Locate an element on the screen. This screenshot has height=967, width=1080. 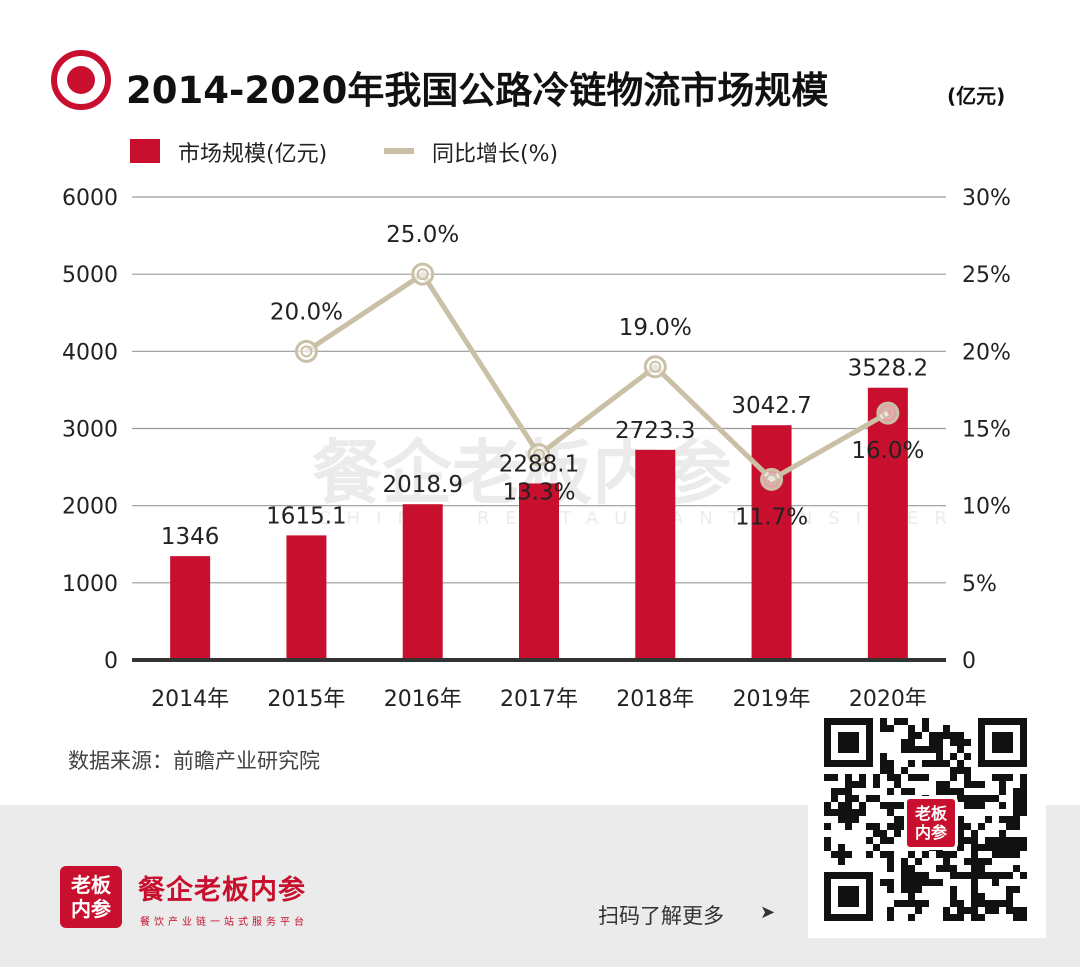
y-right-tick-label: 30% is located at coordinates (986, 198).